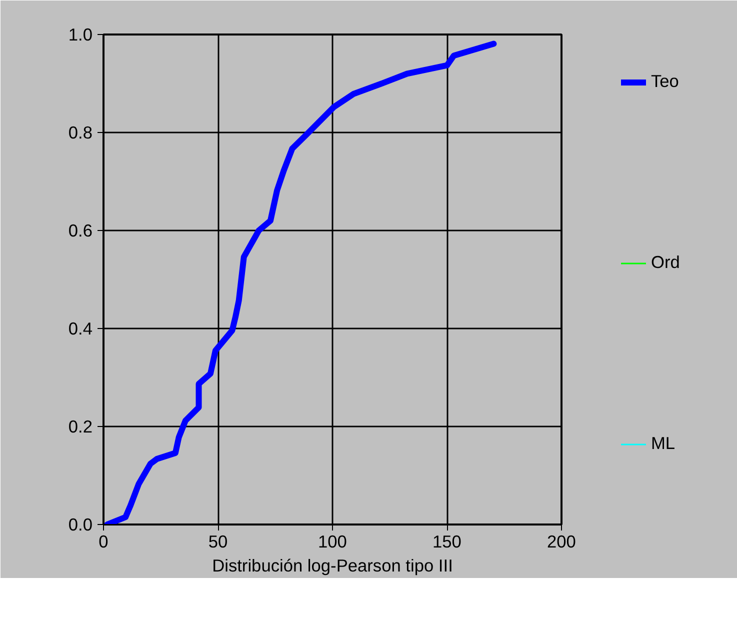 This screenshot has height=638, width=737. Describe the element at coordinates (80, 34) in the screenshot. I see `y-tick-label: 1.0` at that location.